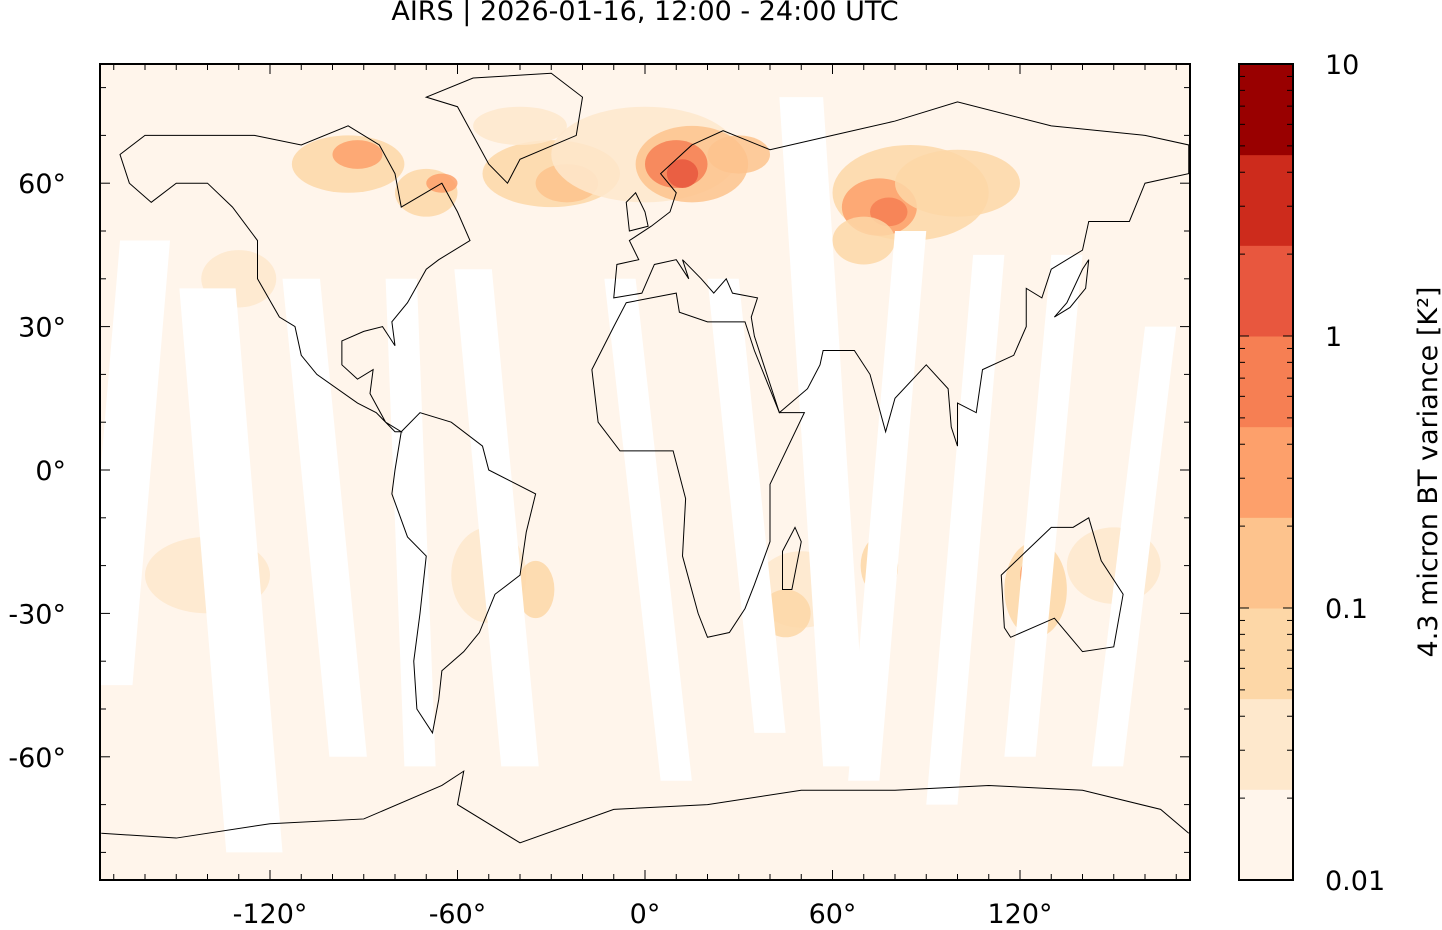 Image resolution: width=1442 pixels, height=930 pixels. I want to click on colorbar-tick-label: 0.1, so click(1346, 609).